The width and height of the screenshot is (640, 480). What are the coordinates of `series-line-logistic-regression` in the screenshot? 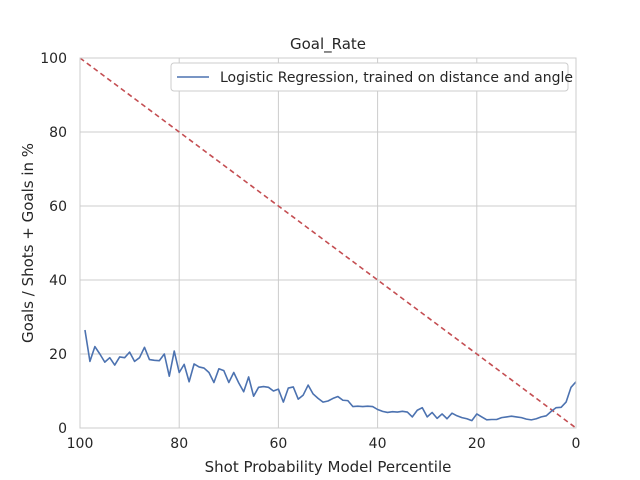 It's located at (330, 375).